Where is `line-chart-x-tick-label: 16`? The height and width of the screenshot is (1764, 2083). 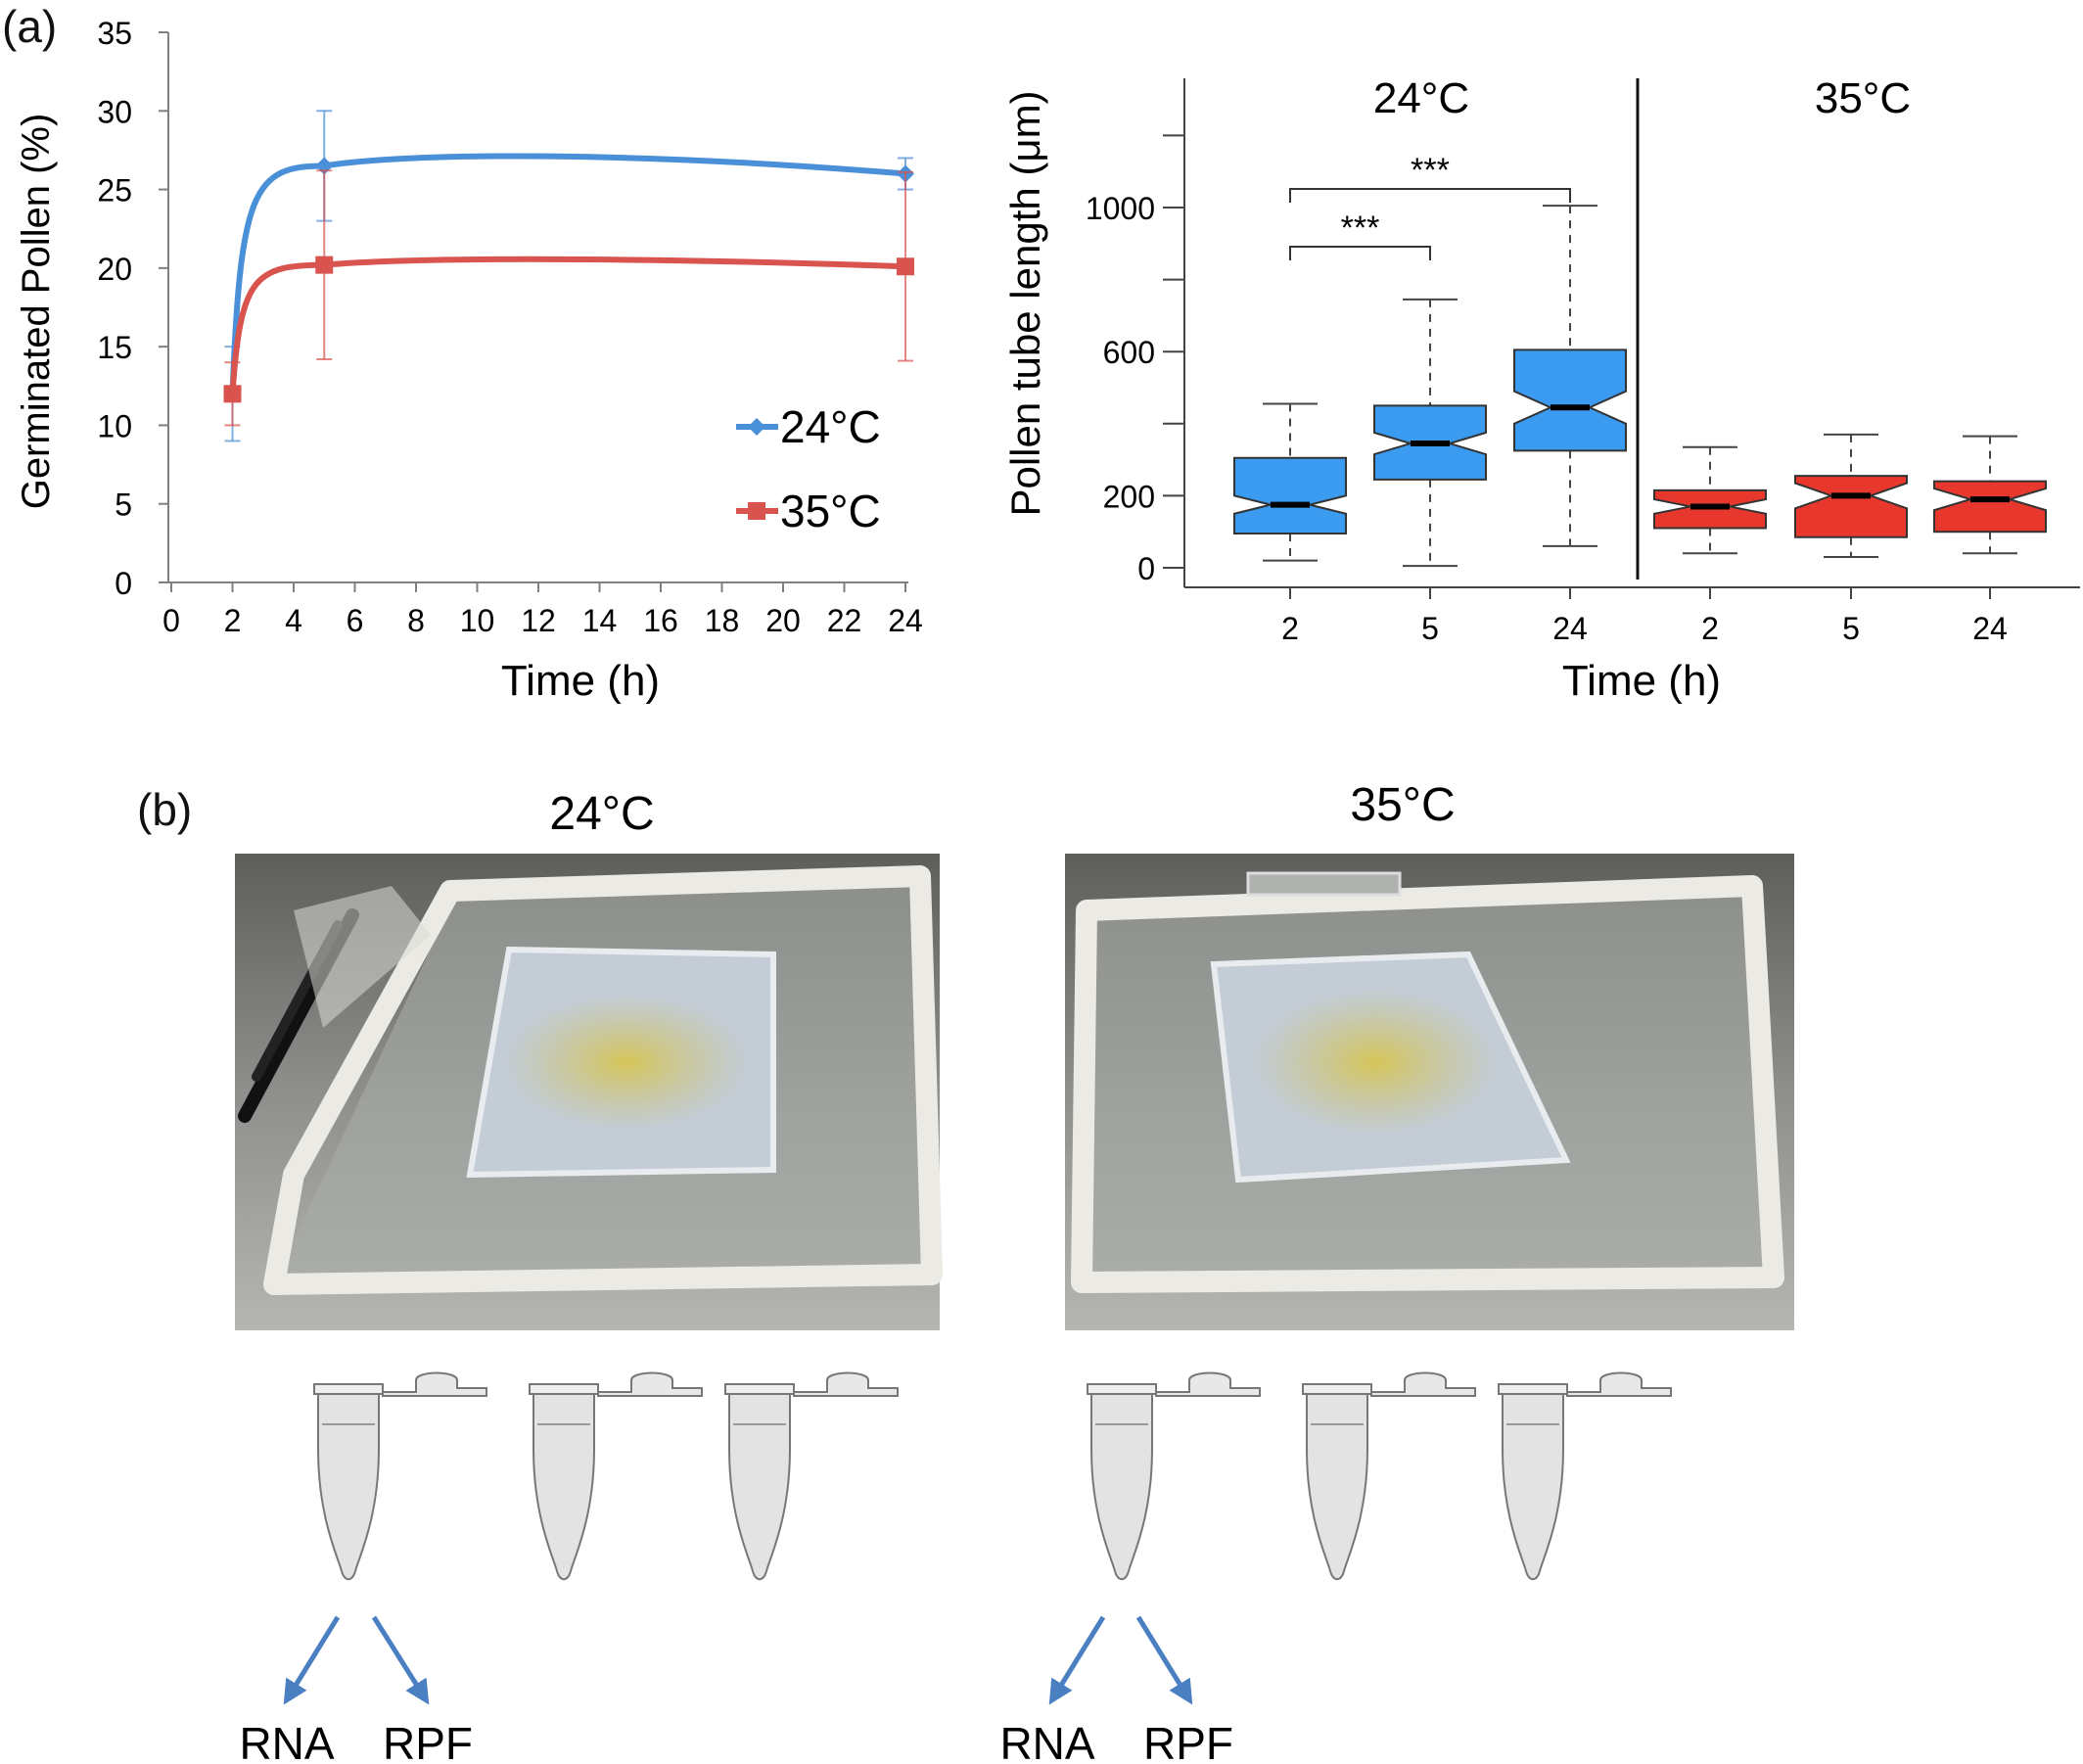 line-chart-x-tick-label: 16 is located at coordinates (660, 620).